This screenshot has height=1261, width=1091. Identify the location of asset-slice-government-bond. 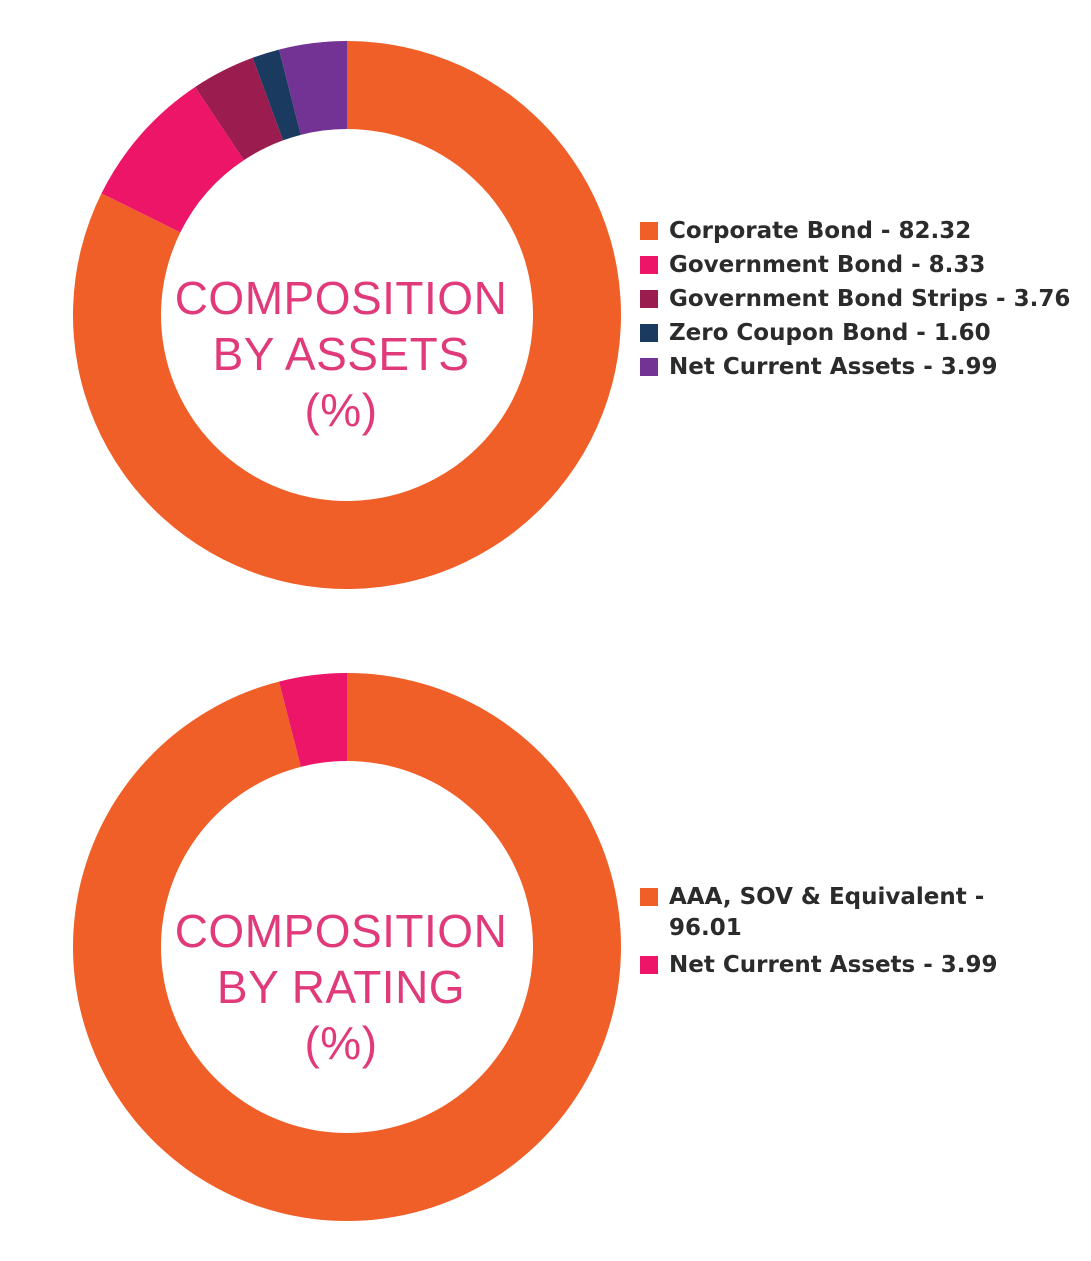
(172, 159).